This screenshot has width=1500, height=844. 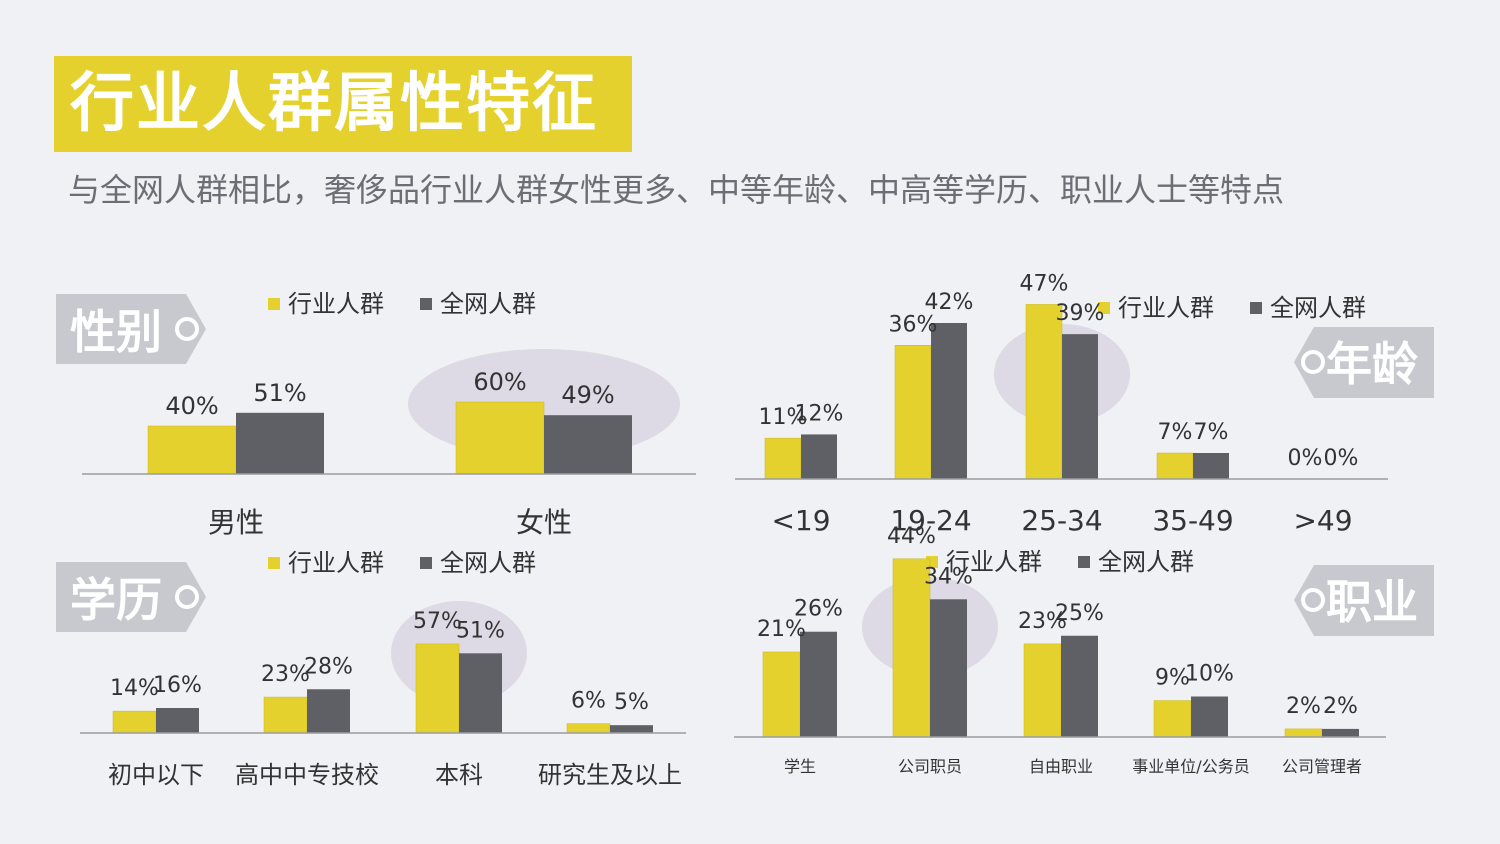 What do you see at coordinates (1372, 602) in the screenshot?
I see `occupation-tag-label: 职业` at bounding box center [1372, 602].